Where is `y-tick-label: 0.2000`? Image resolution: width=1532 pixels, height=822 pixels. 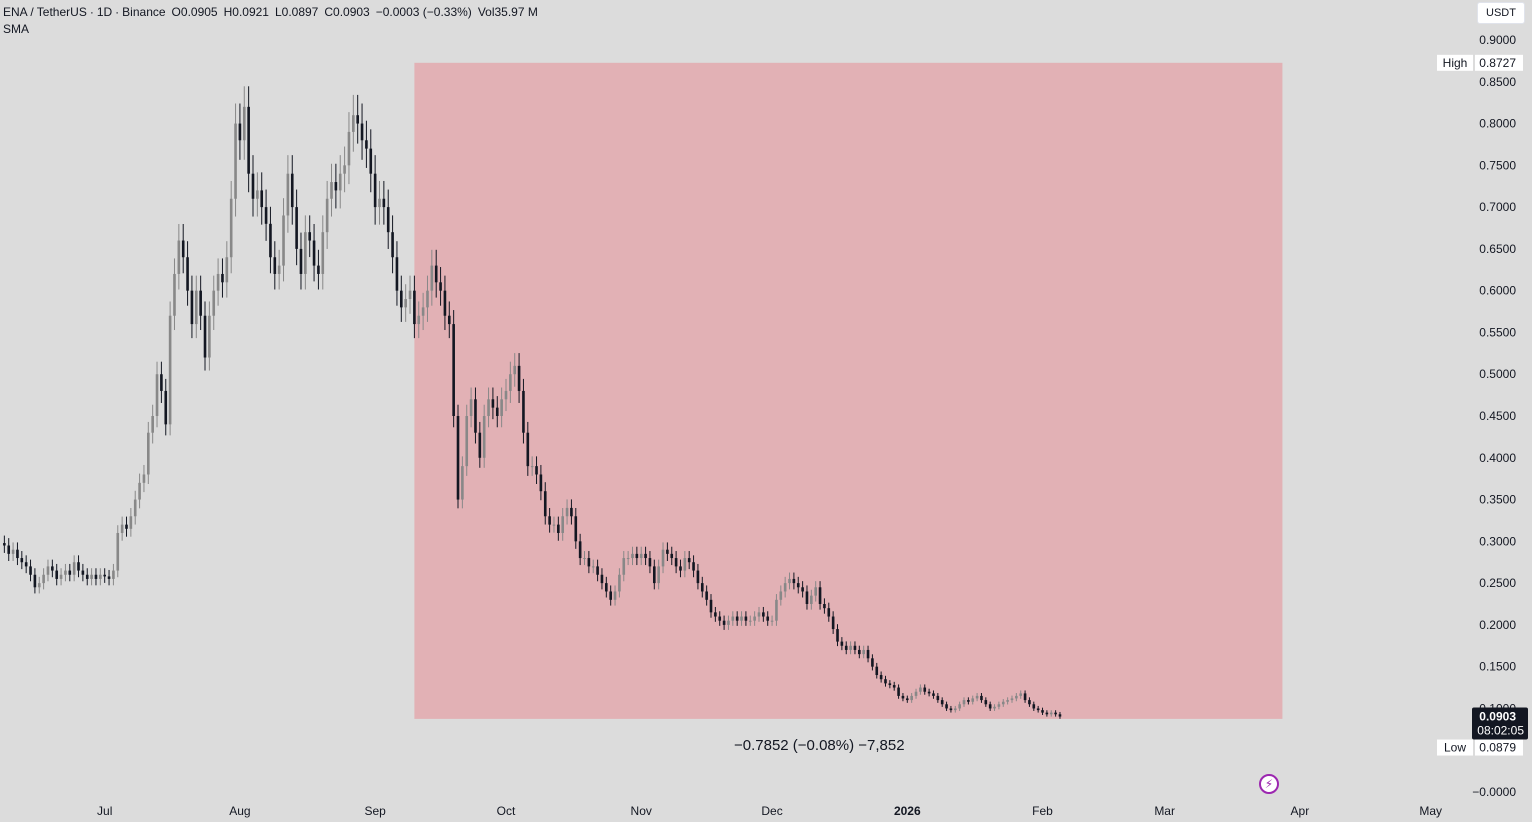
y-tick-label: 0.2000 is located at coordinates (1497, 625).